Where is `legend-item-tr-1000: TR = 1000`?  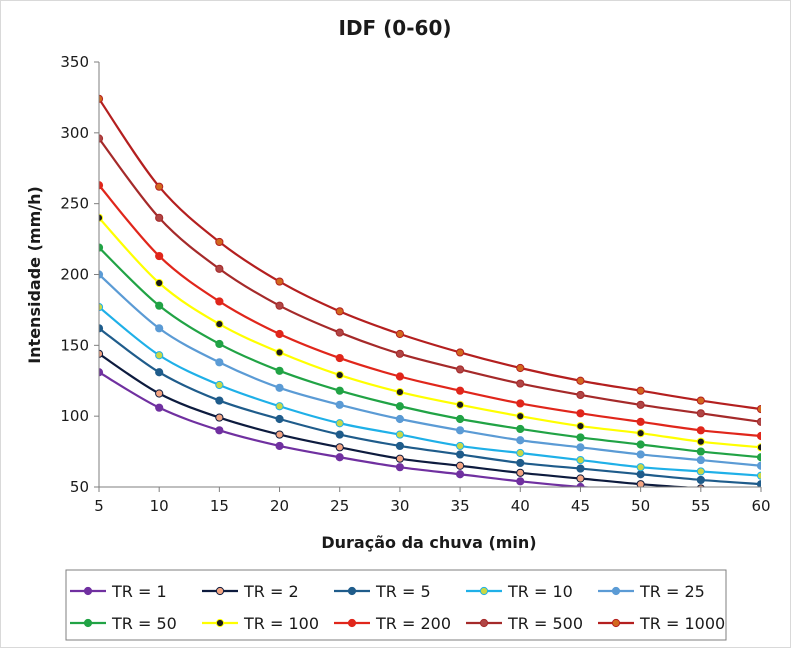 legend-item-tr-1000: TR = 1000 is located at coordinates (661, 623).